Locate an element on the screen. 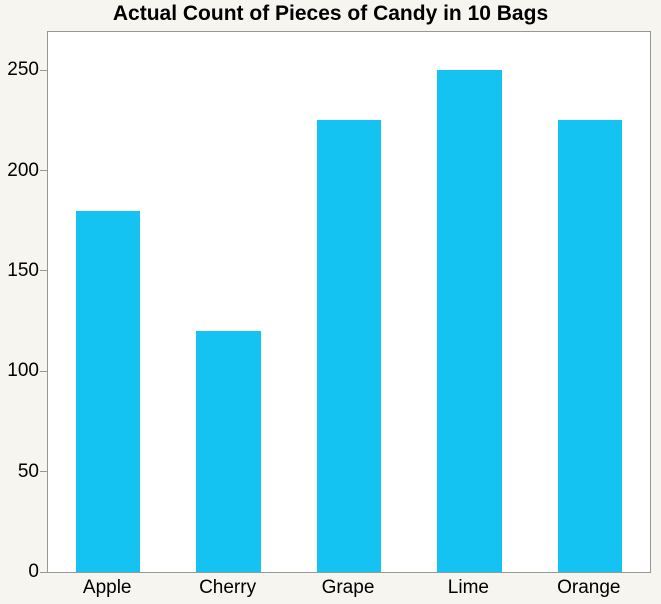  bar-apple is located at coordinates (108, 391).